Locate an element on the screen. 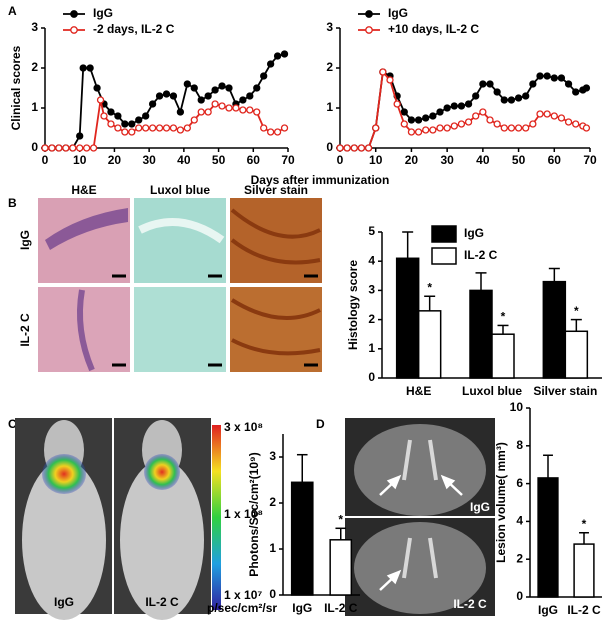  bioluminescence-images is located at coordinates (118, 519).